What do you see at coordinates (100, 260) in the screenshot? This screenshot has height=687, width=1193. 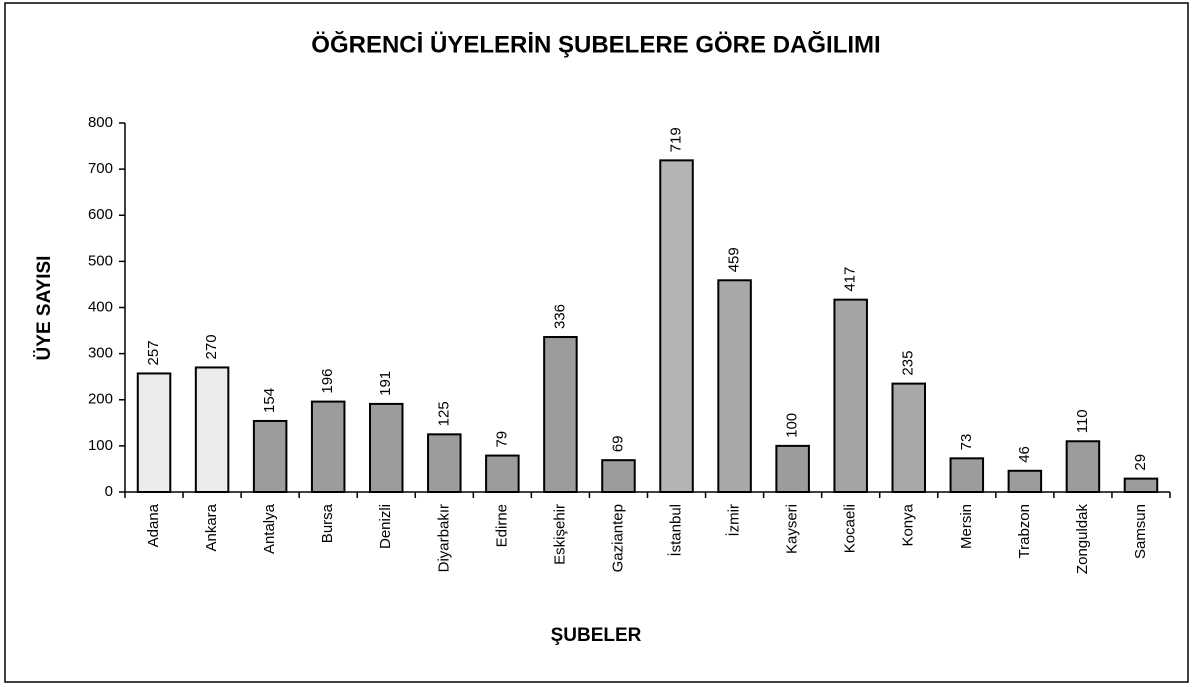 I see `y-tick-label: 500` at bounding box center [100, 260].